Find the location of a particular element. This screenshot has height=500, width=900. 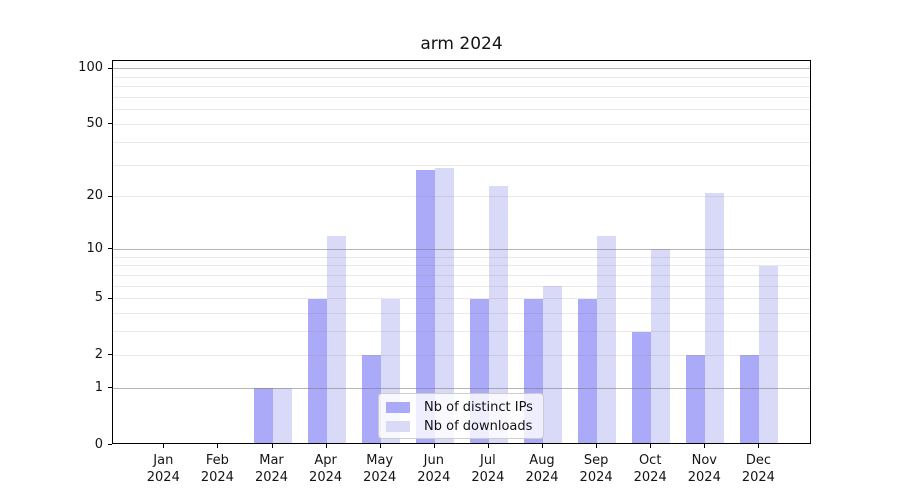

y-tick-label-20: 20 is located at coordinates (94, 196).